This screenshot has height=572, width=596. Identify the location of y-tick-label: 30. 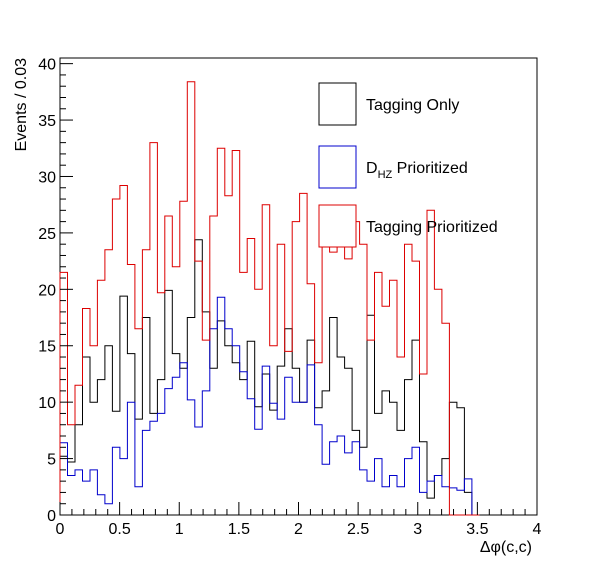
(47, 177).